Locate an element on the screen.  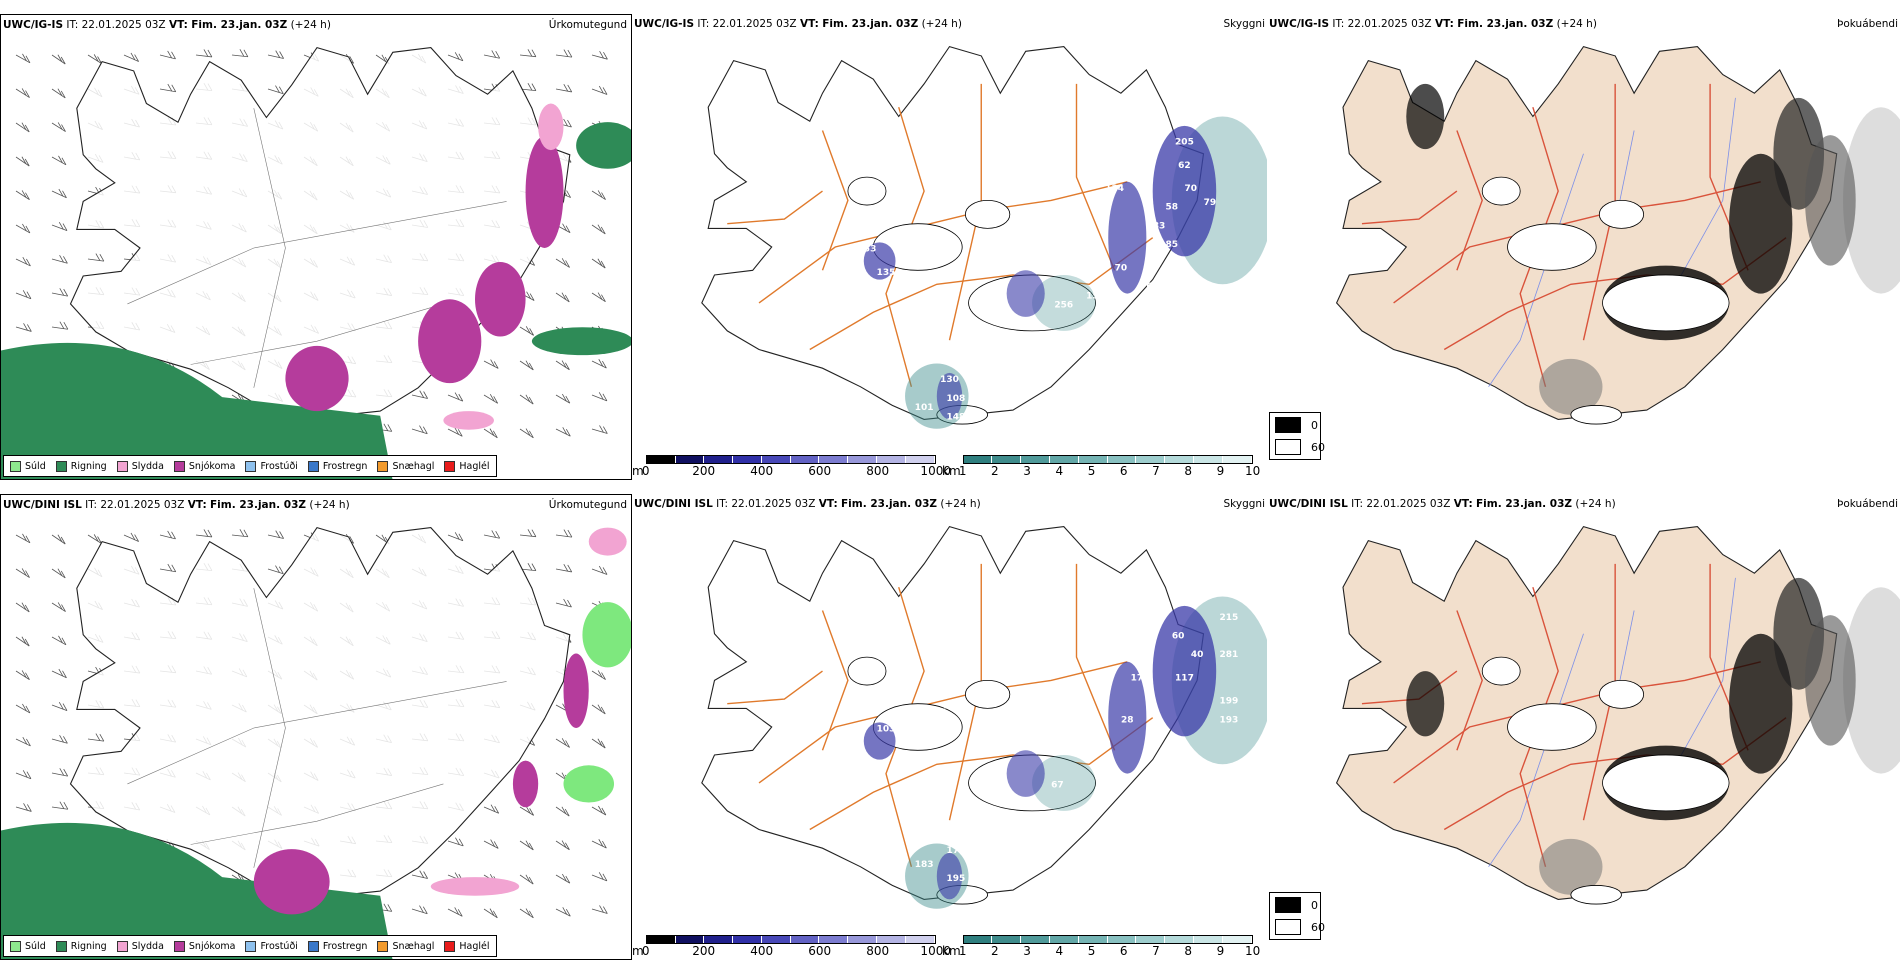
model-name: UWC/IG-IS is located at coordinates (33, 25).